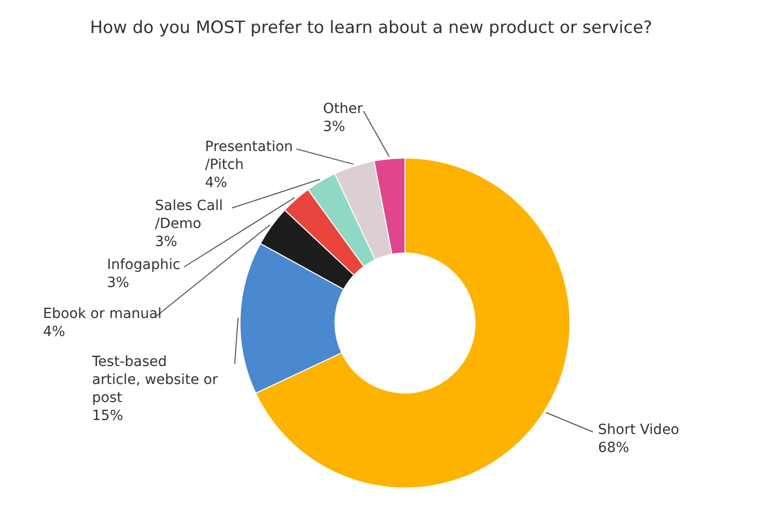 The height and width of the screenshot is (505, 778). I want to click on slice-label: Infogaphic, so click(143, 265).